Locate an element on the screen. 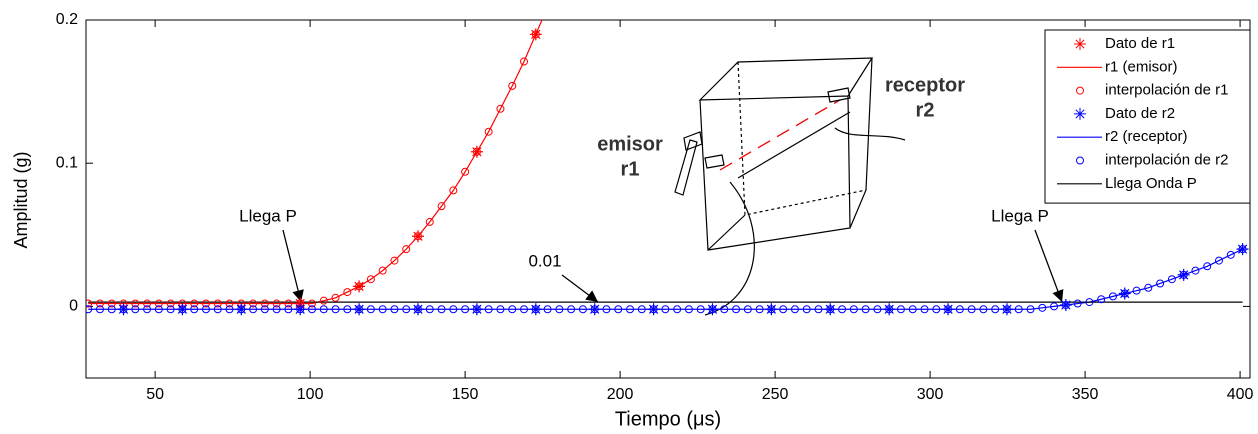 The width and height of the screenshot is (1258, 434). y-tick-label: 0.2 is located at coordinates (67, 19).